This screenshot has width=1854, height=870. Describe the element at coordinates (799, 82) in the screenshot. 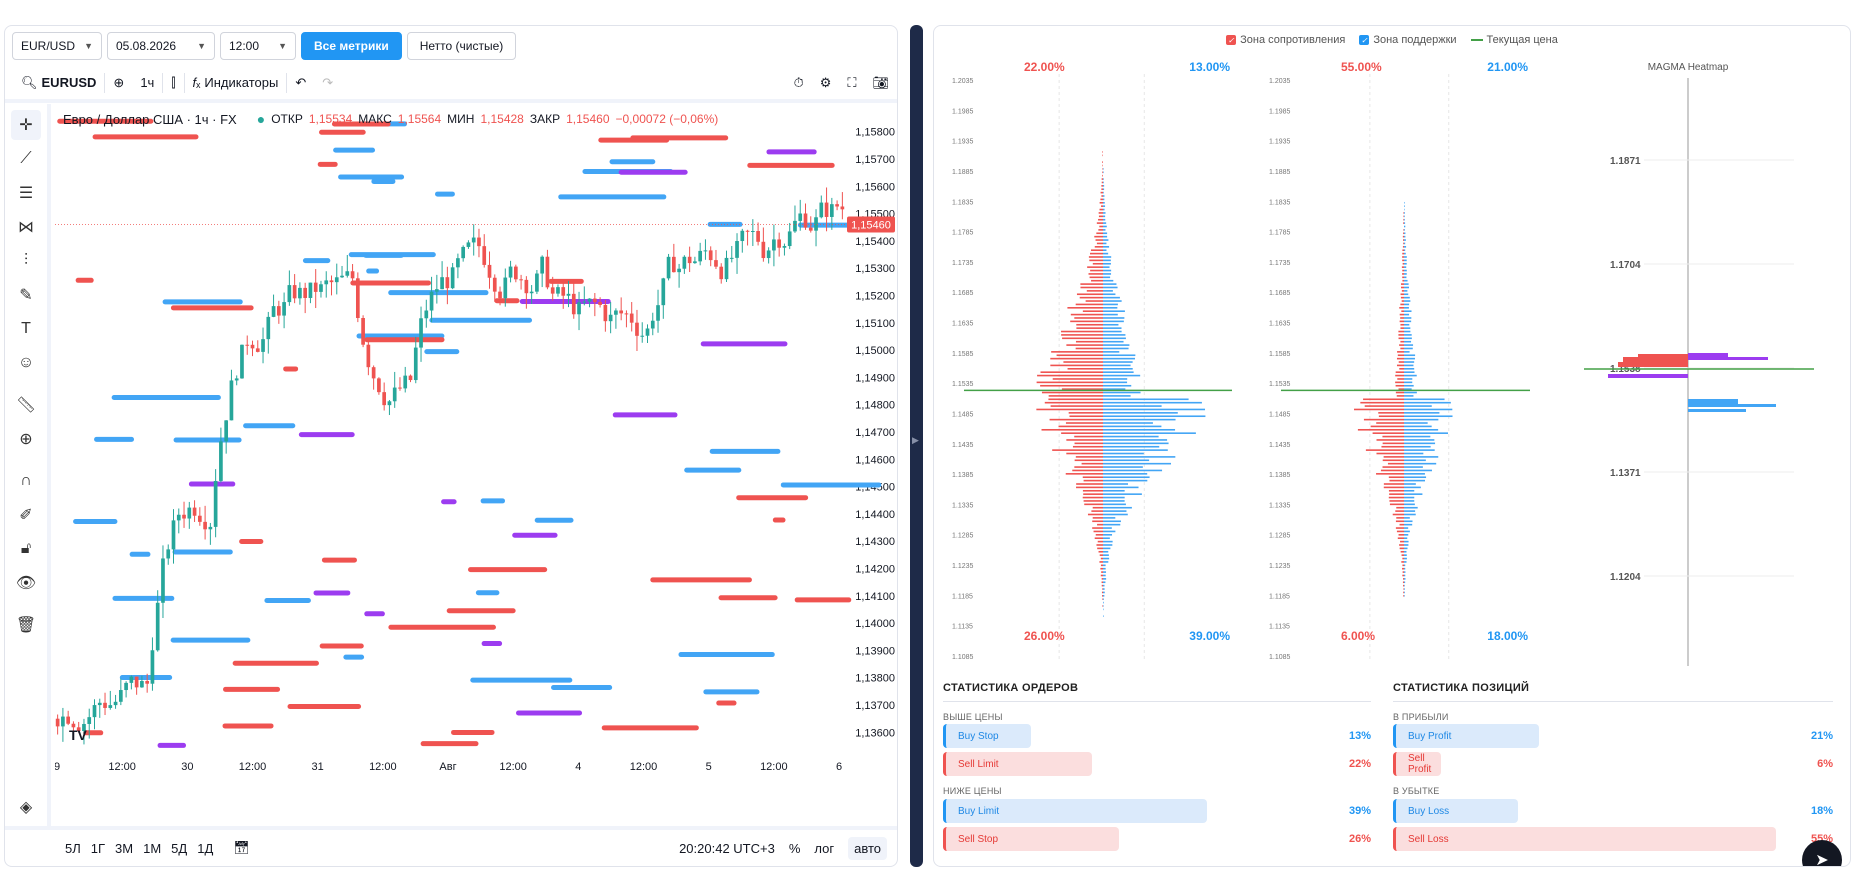

I see `alert-button: ⏱` at that location.